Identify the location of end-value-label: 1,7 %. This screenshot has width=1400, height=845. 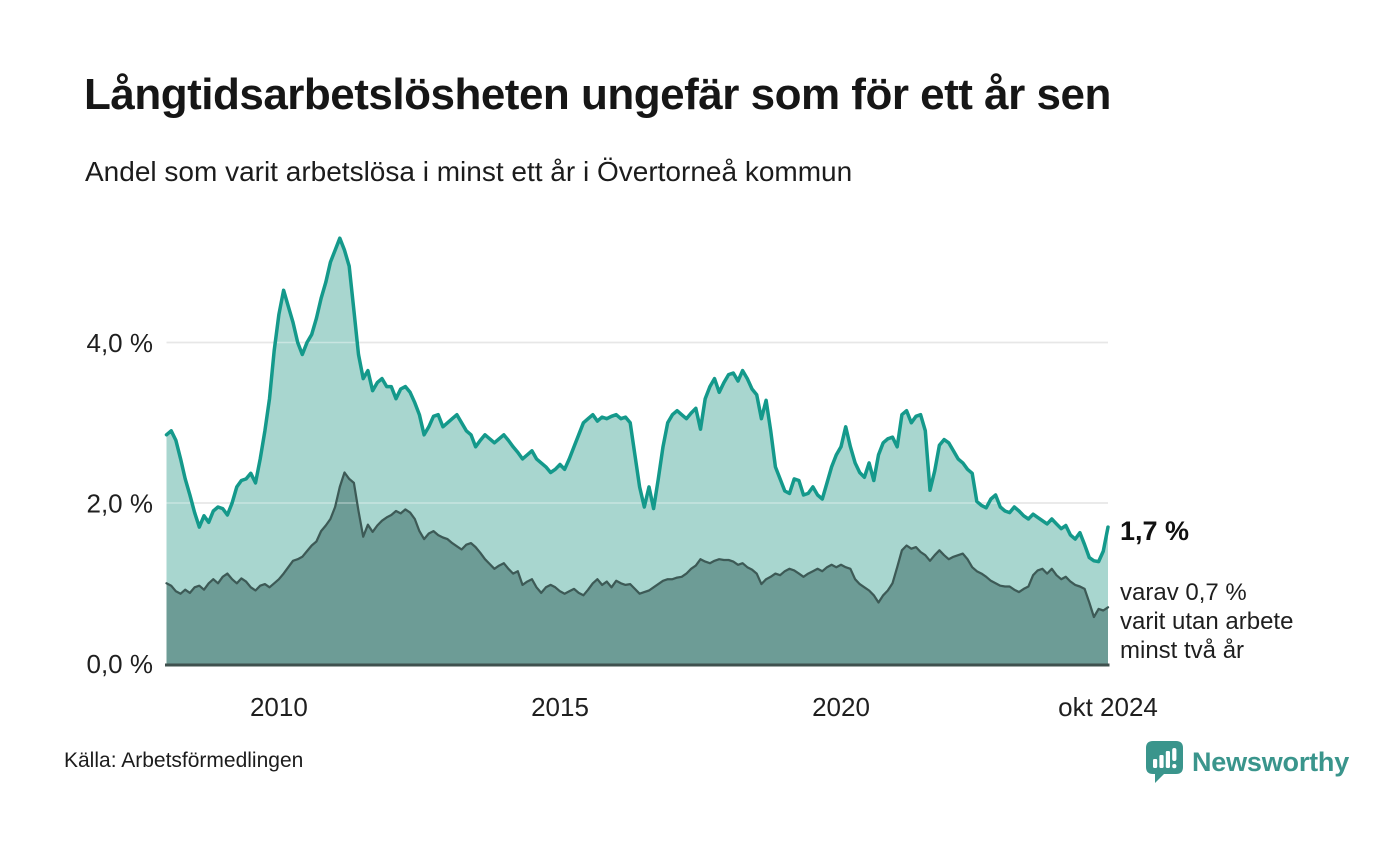
(1154, 531).